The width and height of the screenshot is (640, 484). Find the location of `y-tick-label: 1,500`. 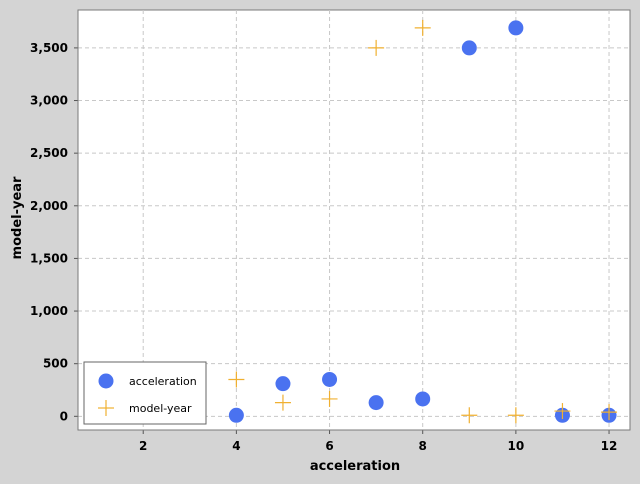

y-tick-label: 1,500 is located at coordinates (49, 258).